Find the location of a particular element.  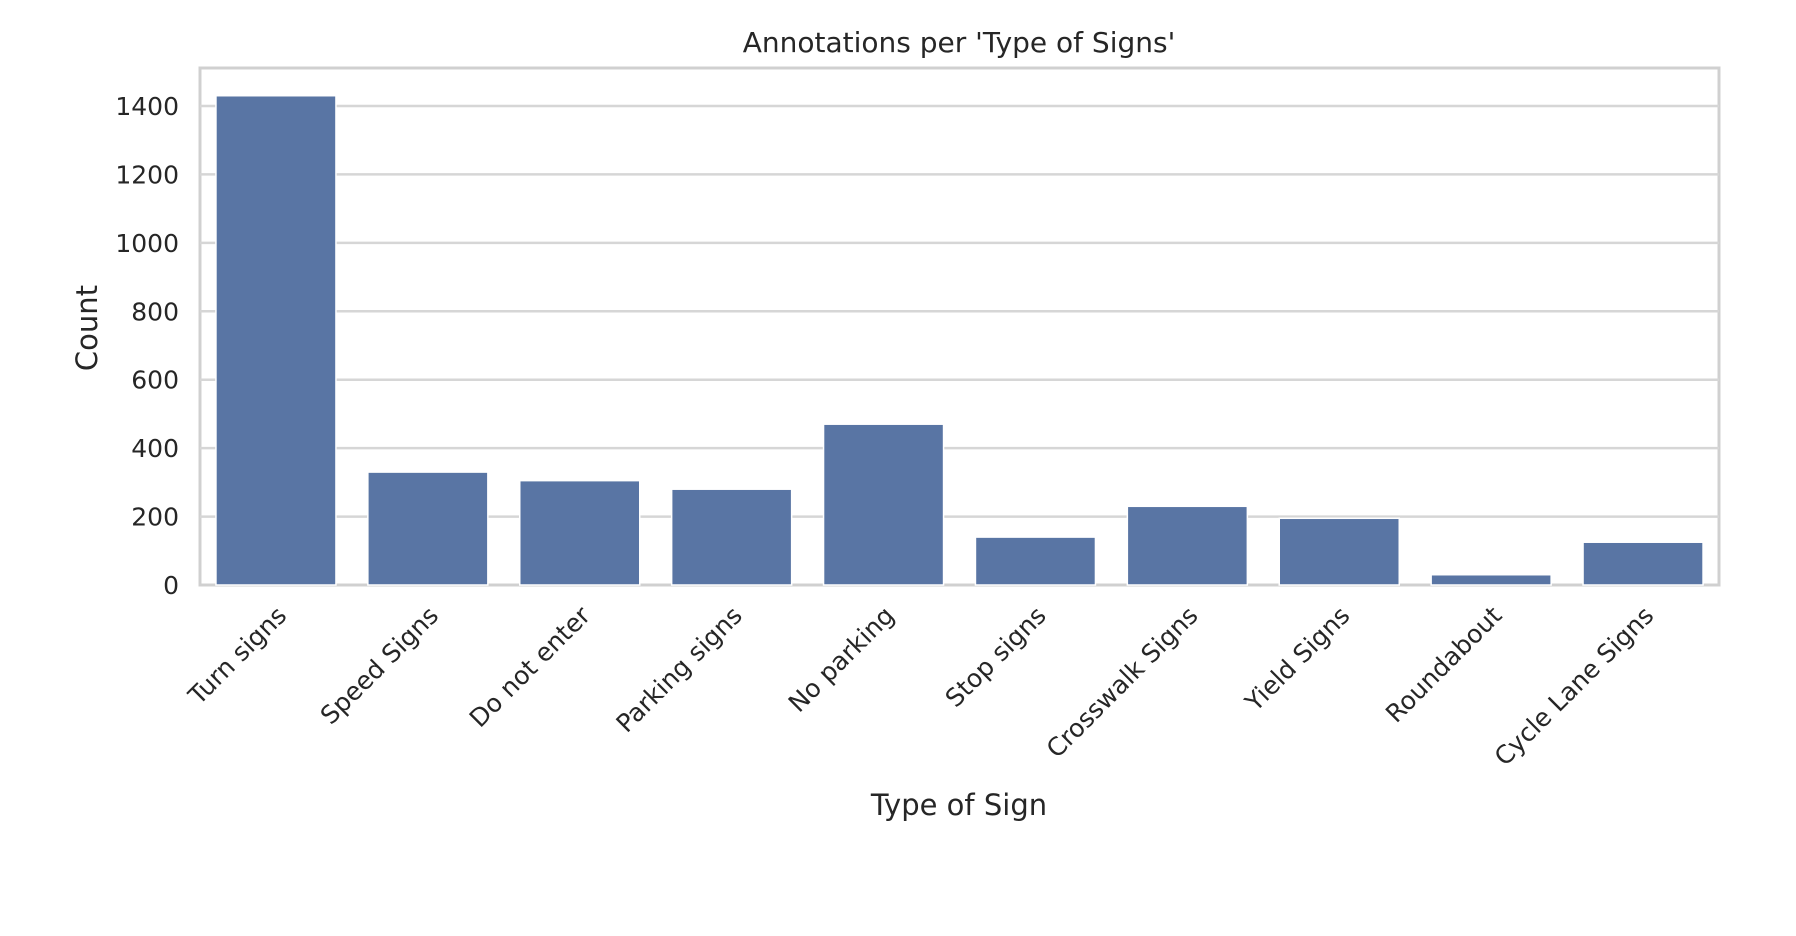

x-tick-label: Speed Signs is located at coordinates (379, 665).